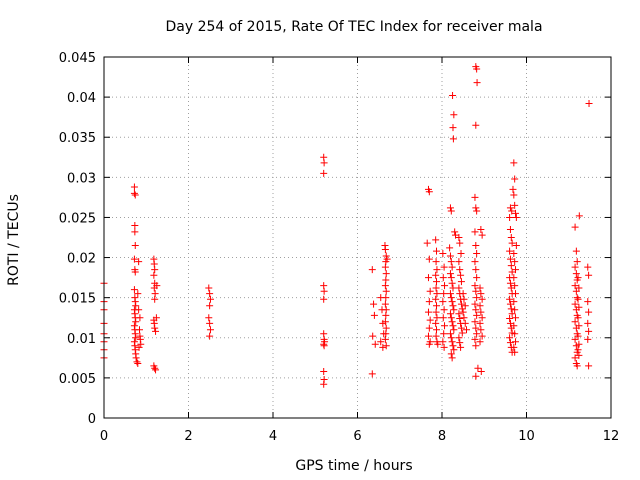 This screenshot has height=480, width=640. I want to click on y-tick-label: 0.025, so click(77, 218).